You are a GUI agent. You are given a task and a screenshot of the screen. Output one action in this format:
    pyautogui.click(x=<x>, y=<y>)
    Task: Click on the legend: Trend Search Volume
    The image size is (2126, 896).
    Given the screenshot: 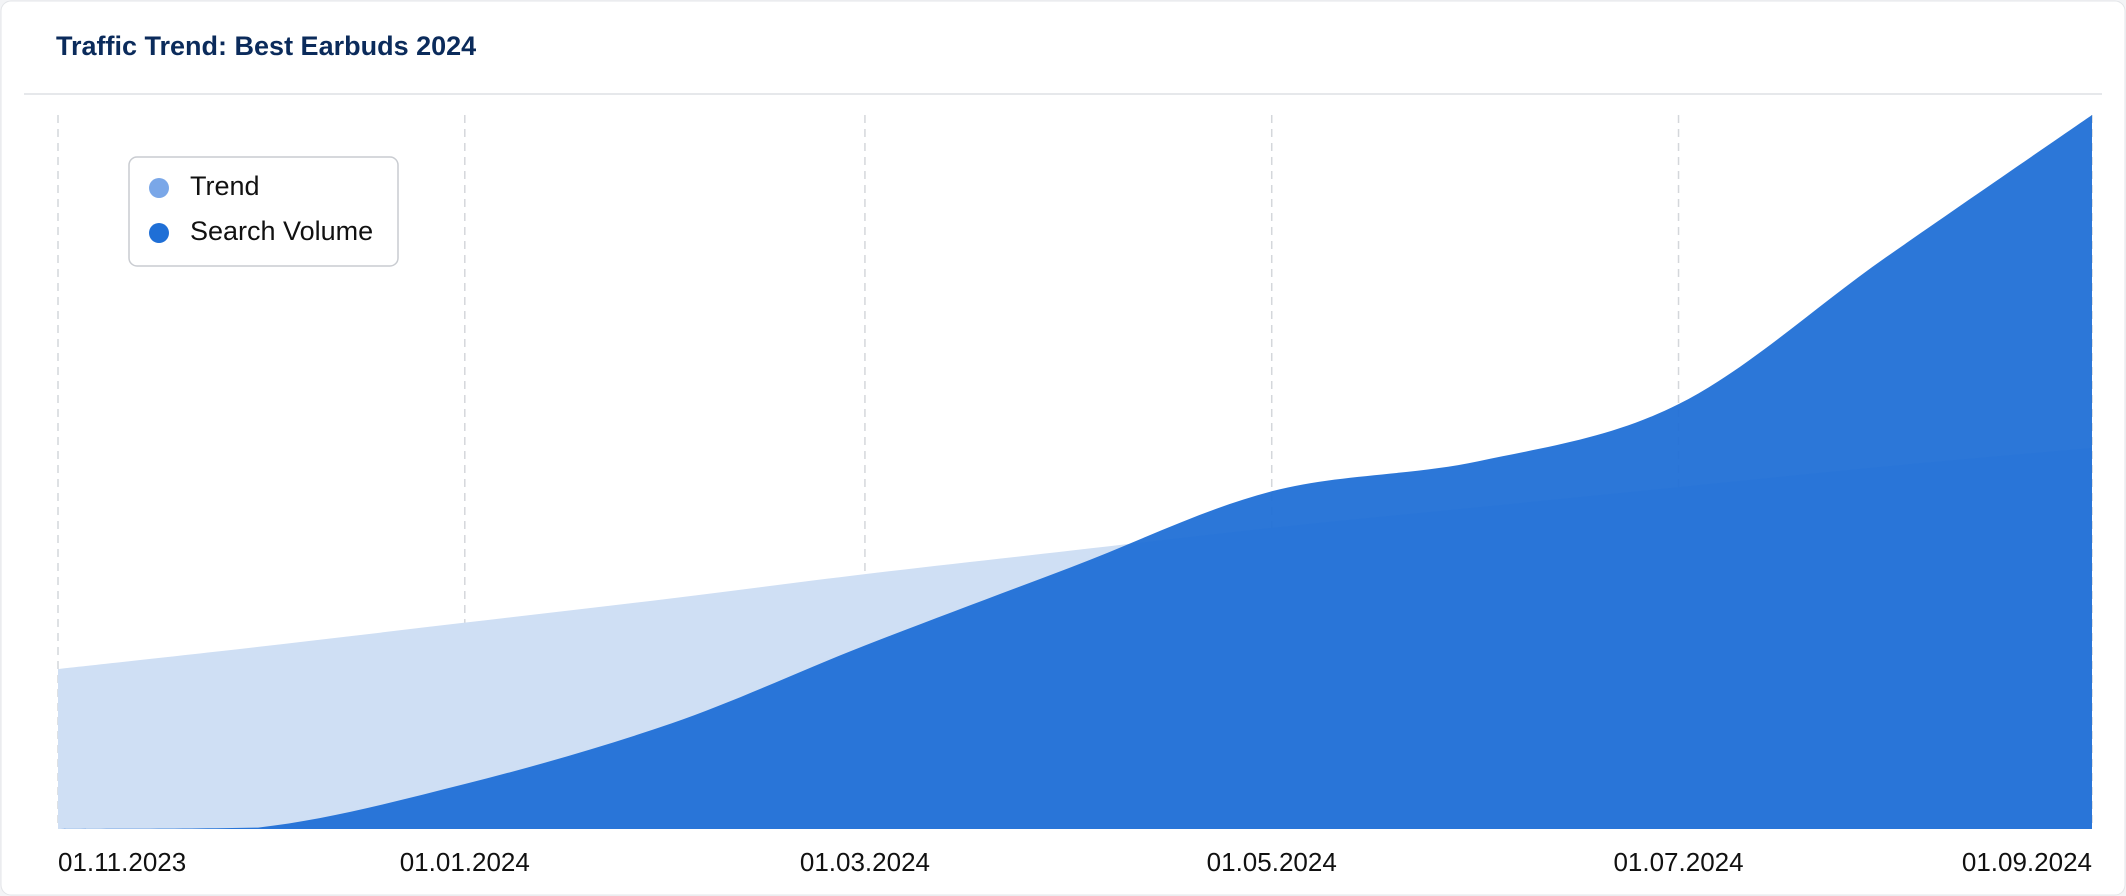 What is the action you would take?
    pyautogui.click(x=263, y=211)
    